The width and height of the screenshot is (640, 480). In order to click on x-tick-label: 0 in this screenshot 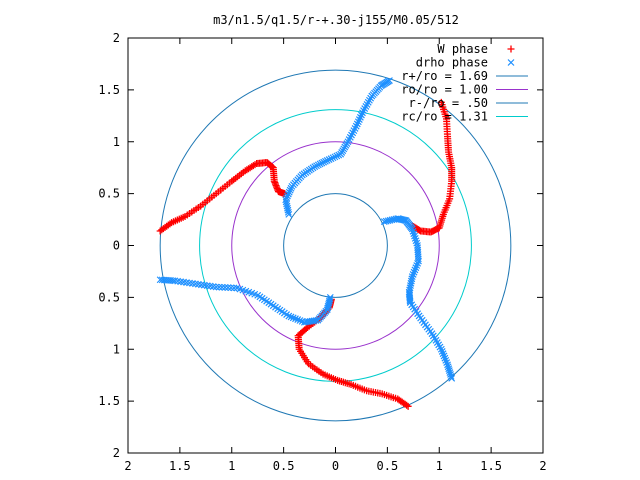, I will do `click(335, 466)`.